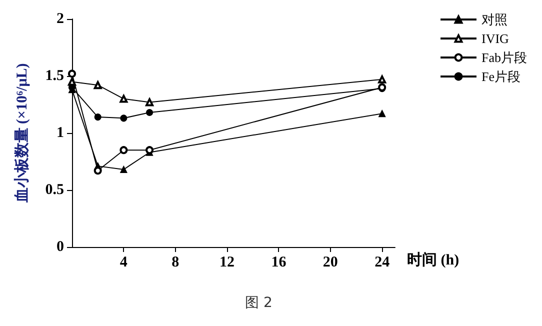 The image size is (542, 326). I want to click on y-tick-label: 0, so click(60, 247).